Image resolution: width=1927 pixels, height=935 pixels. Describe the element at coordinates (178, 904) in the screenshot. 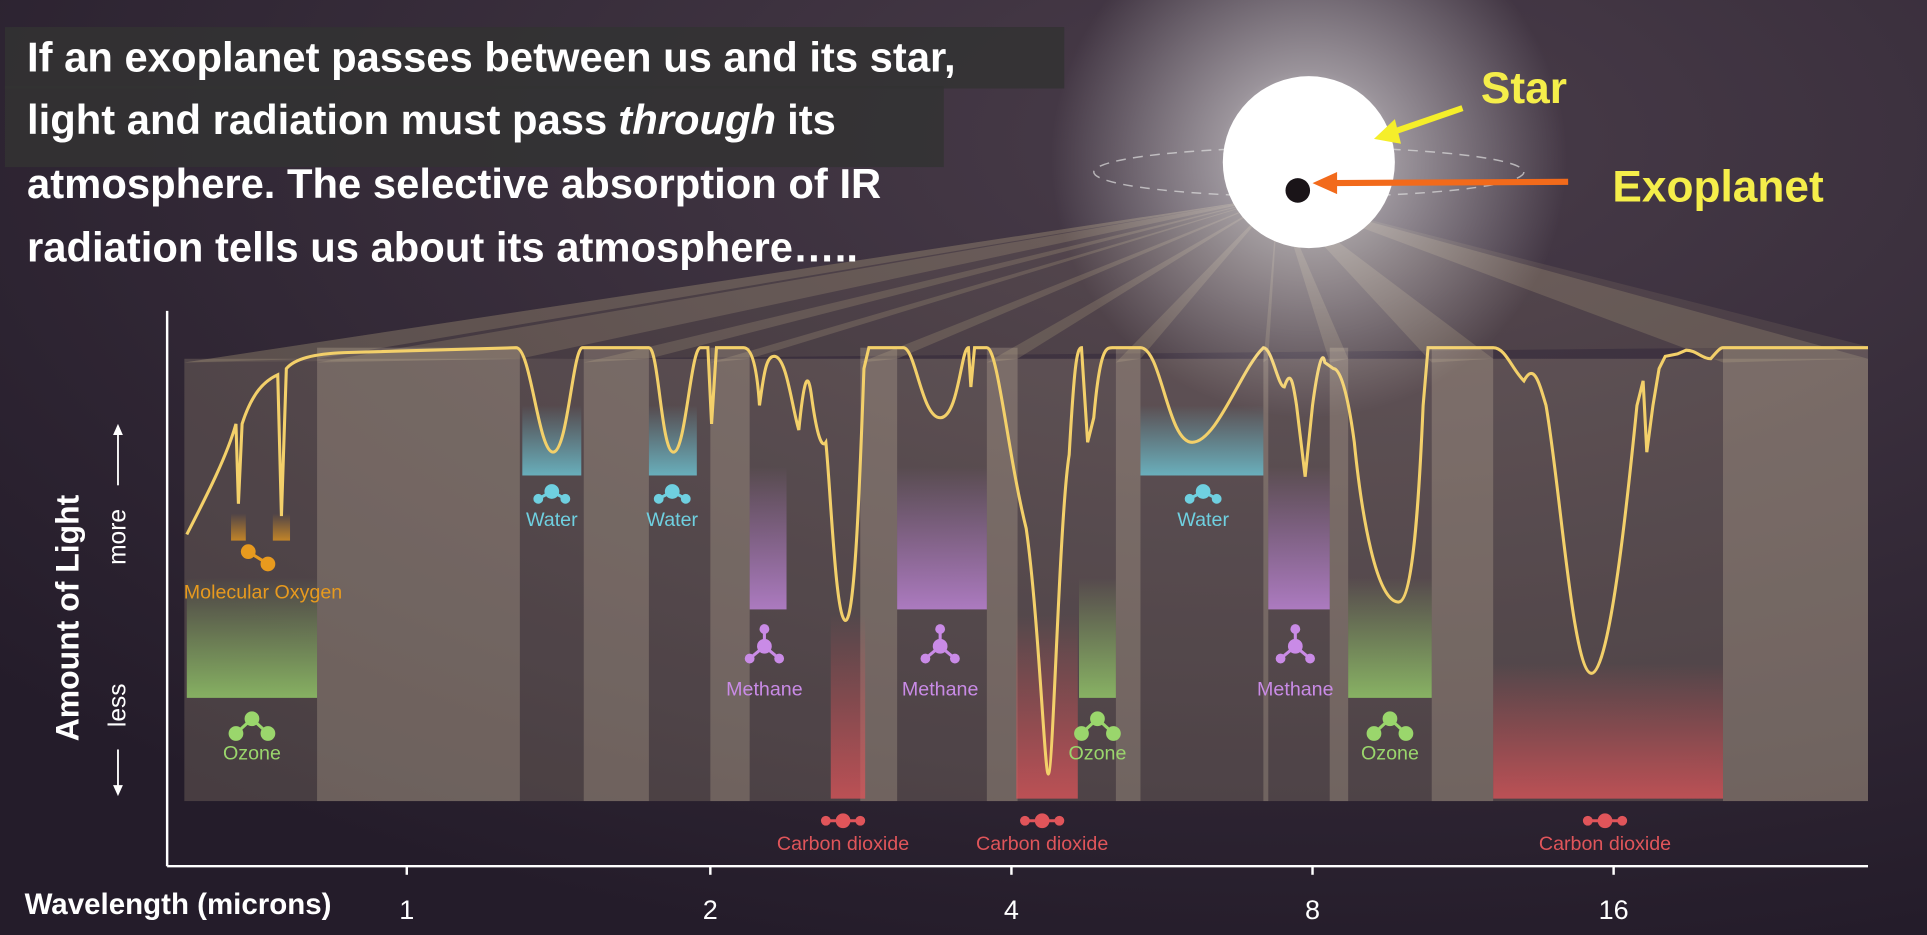

I see `x-axis-title: Wavelength (microns)` at that location.